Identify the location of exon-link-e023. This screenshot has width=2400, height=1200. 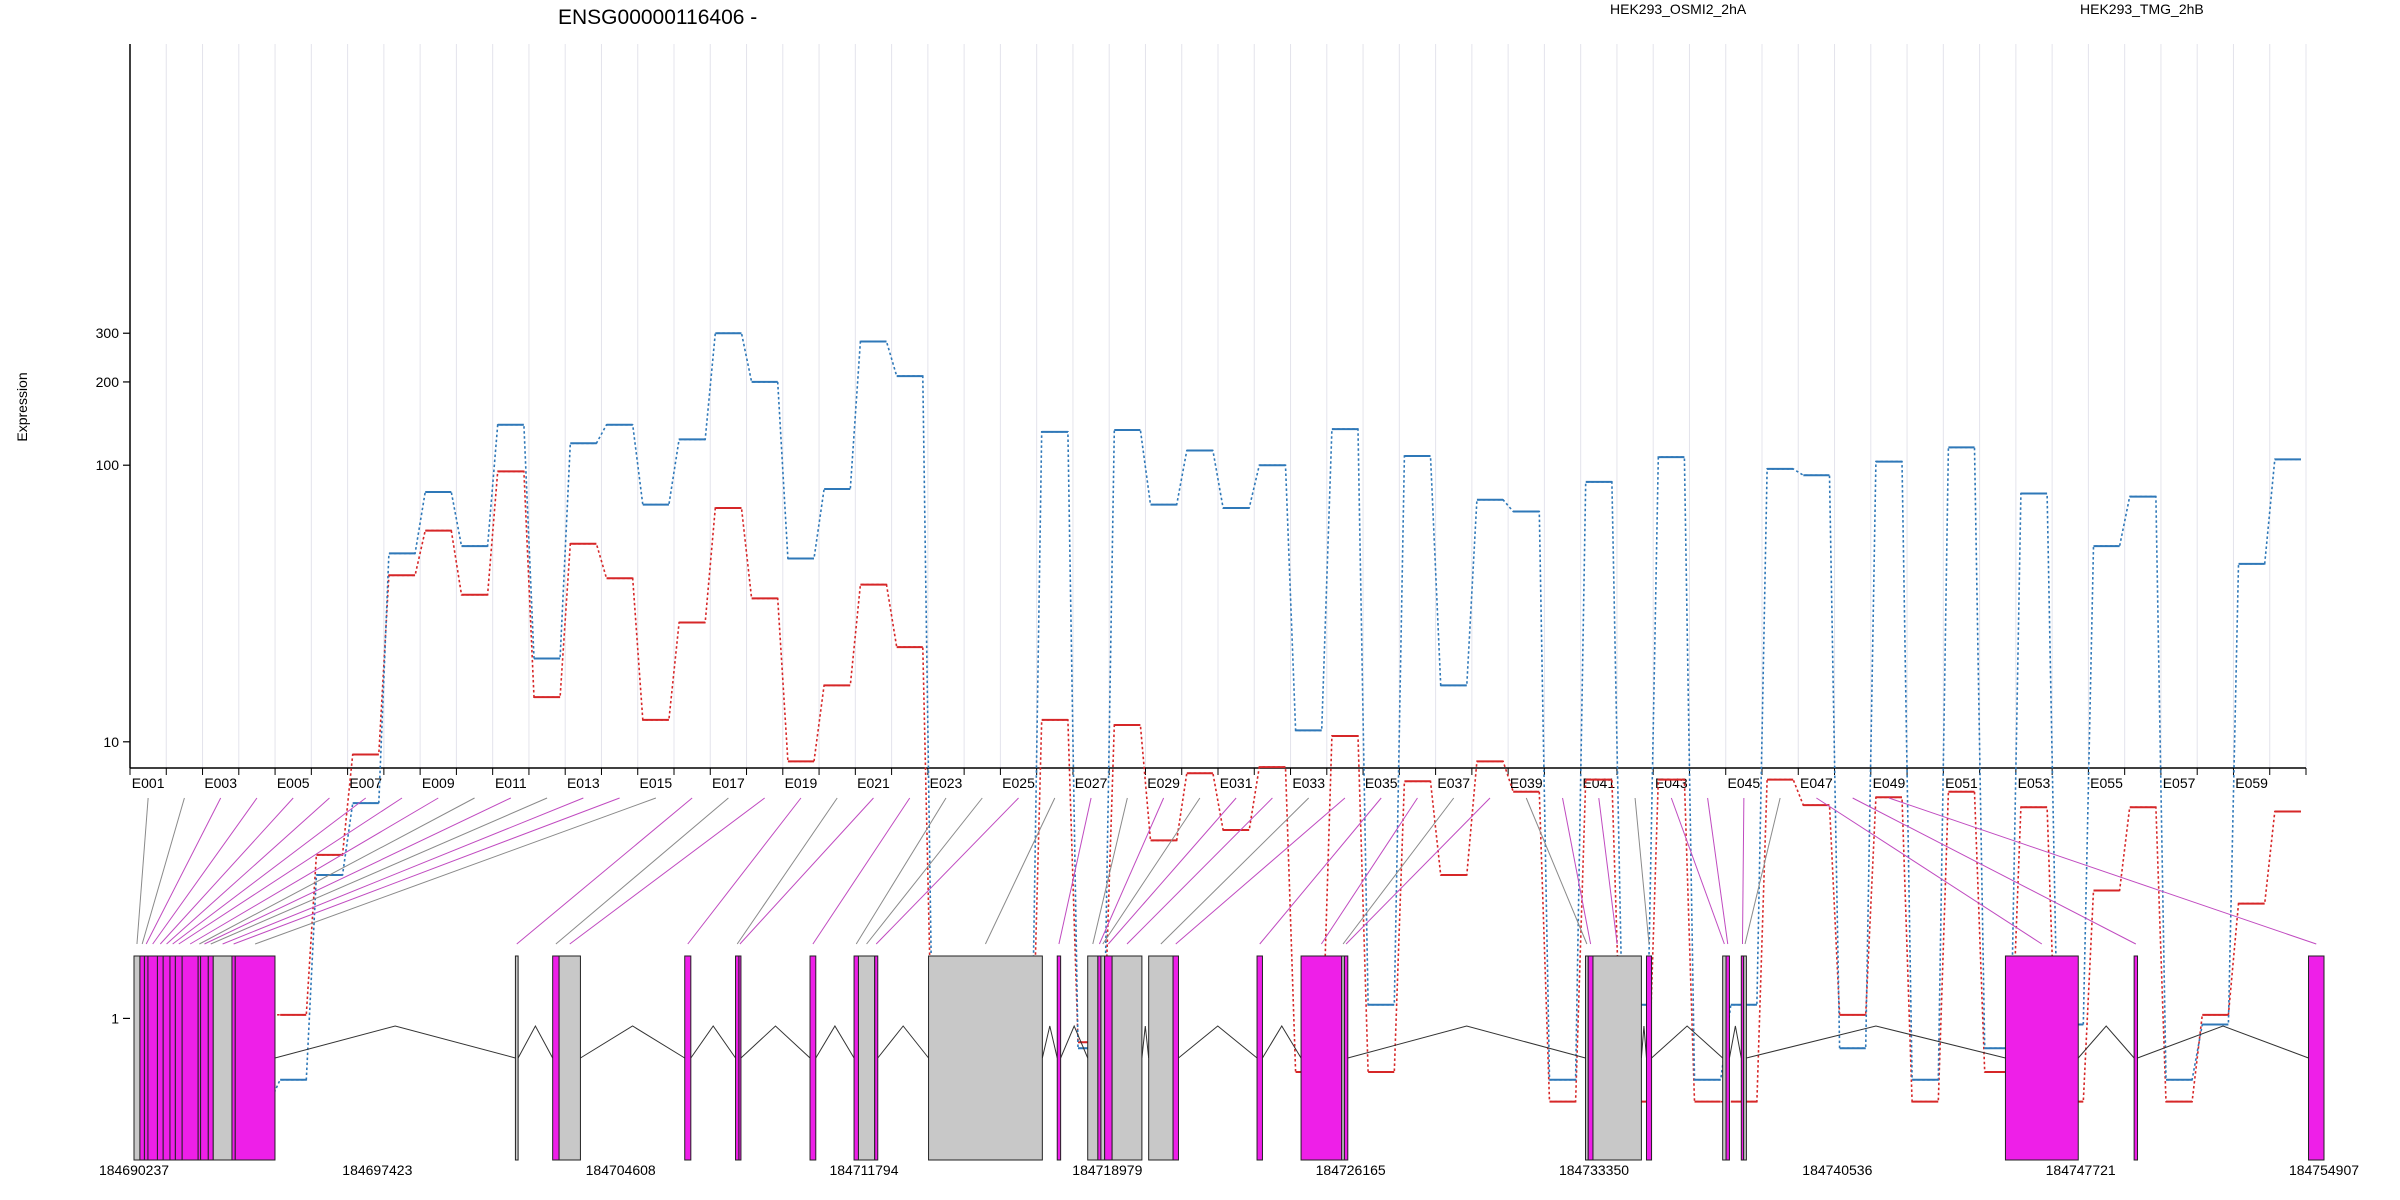
(901, 871).